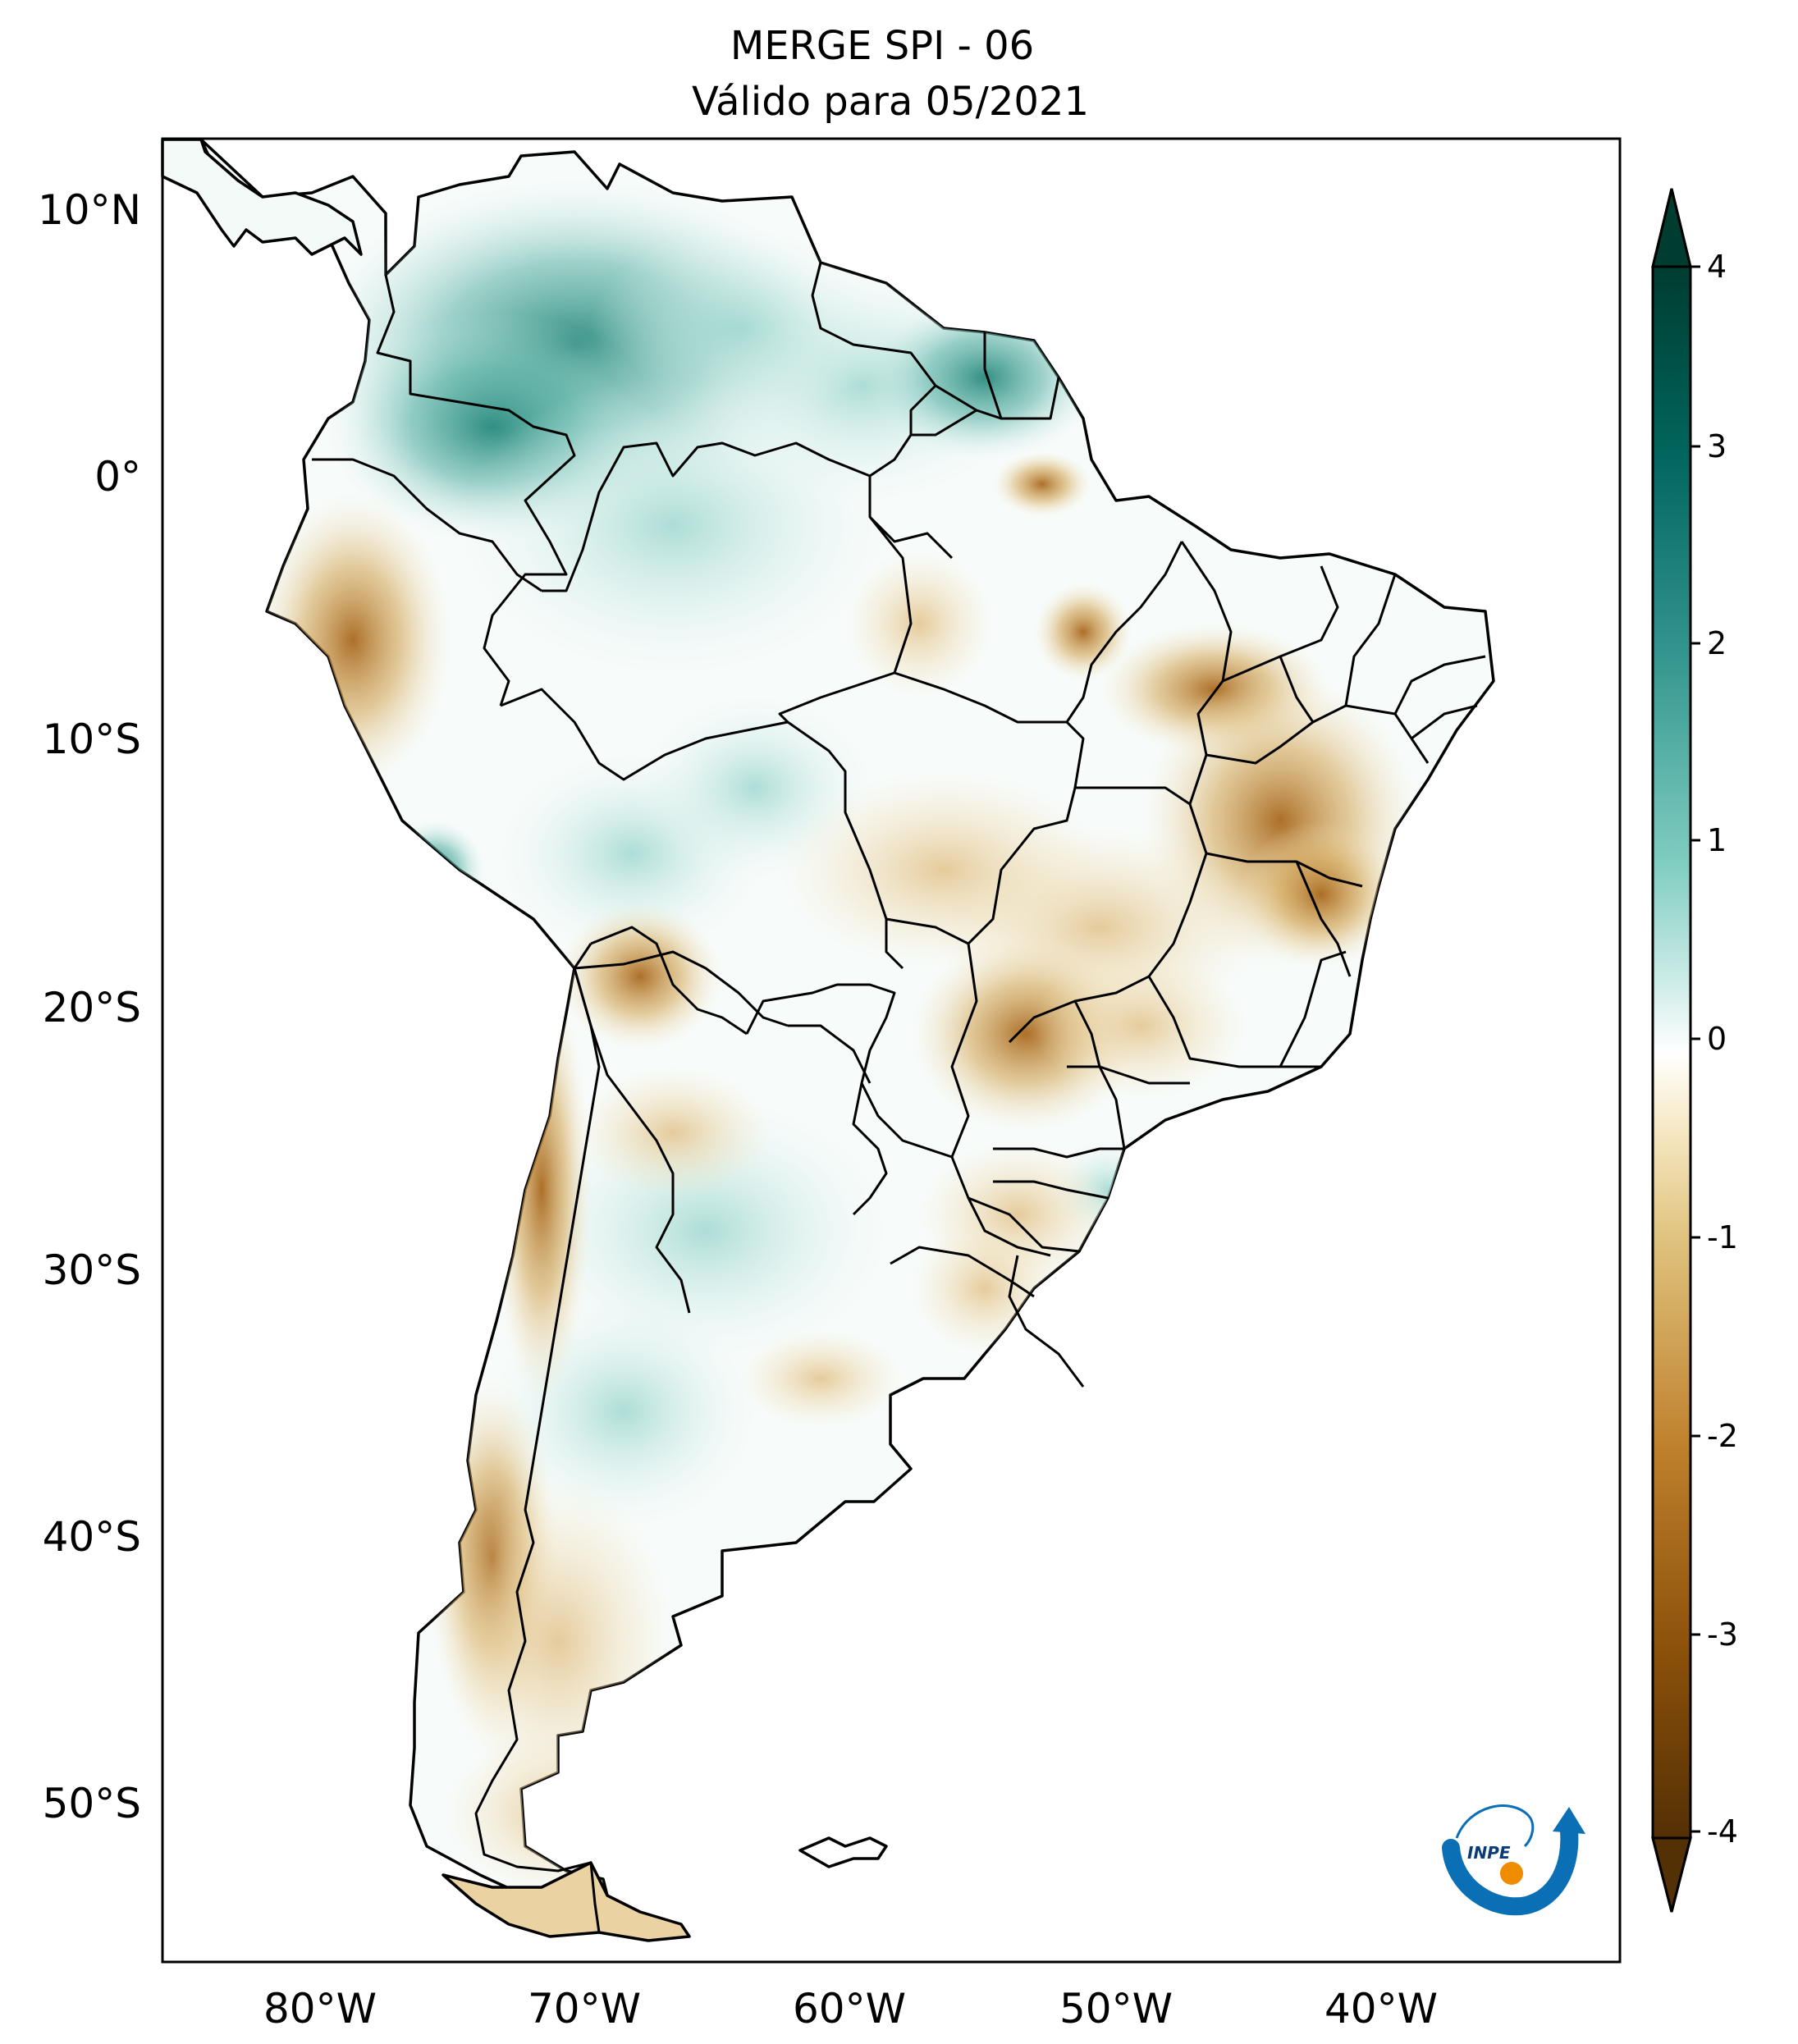  Describe the element at coordinates (1722, 1634) in the screenshot. I see `colorbar-tick-neg3: -3` at that location.